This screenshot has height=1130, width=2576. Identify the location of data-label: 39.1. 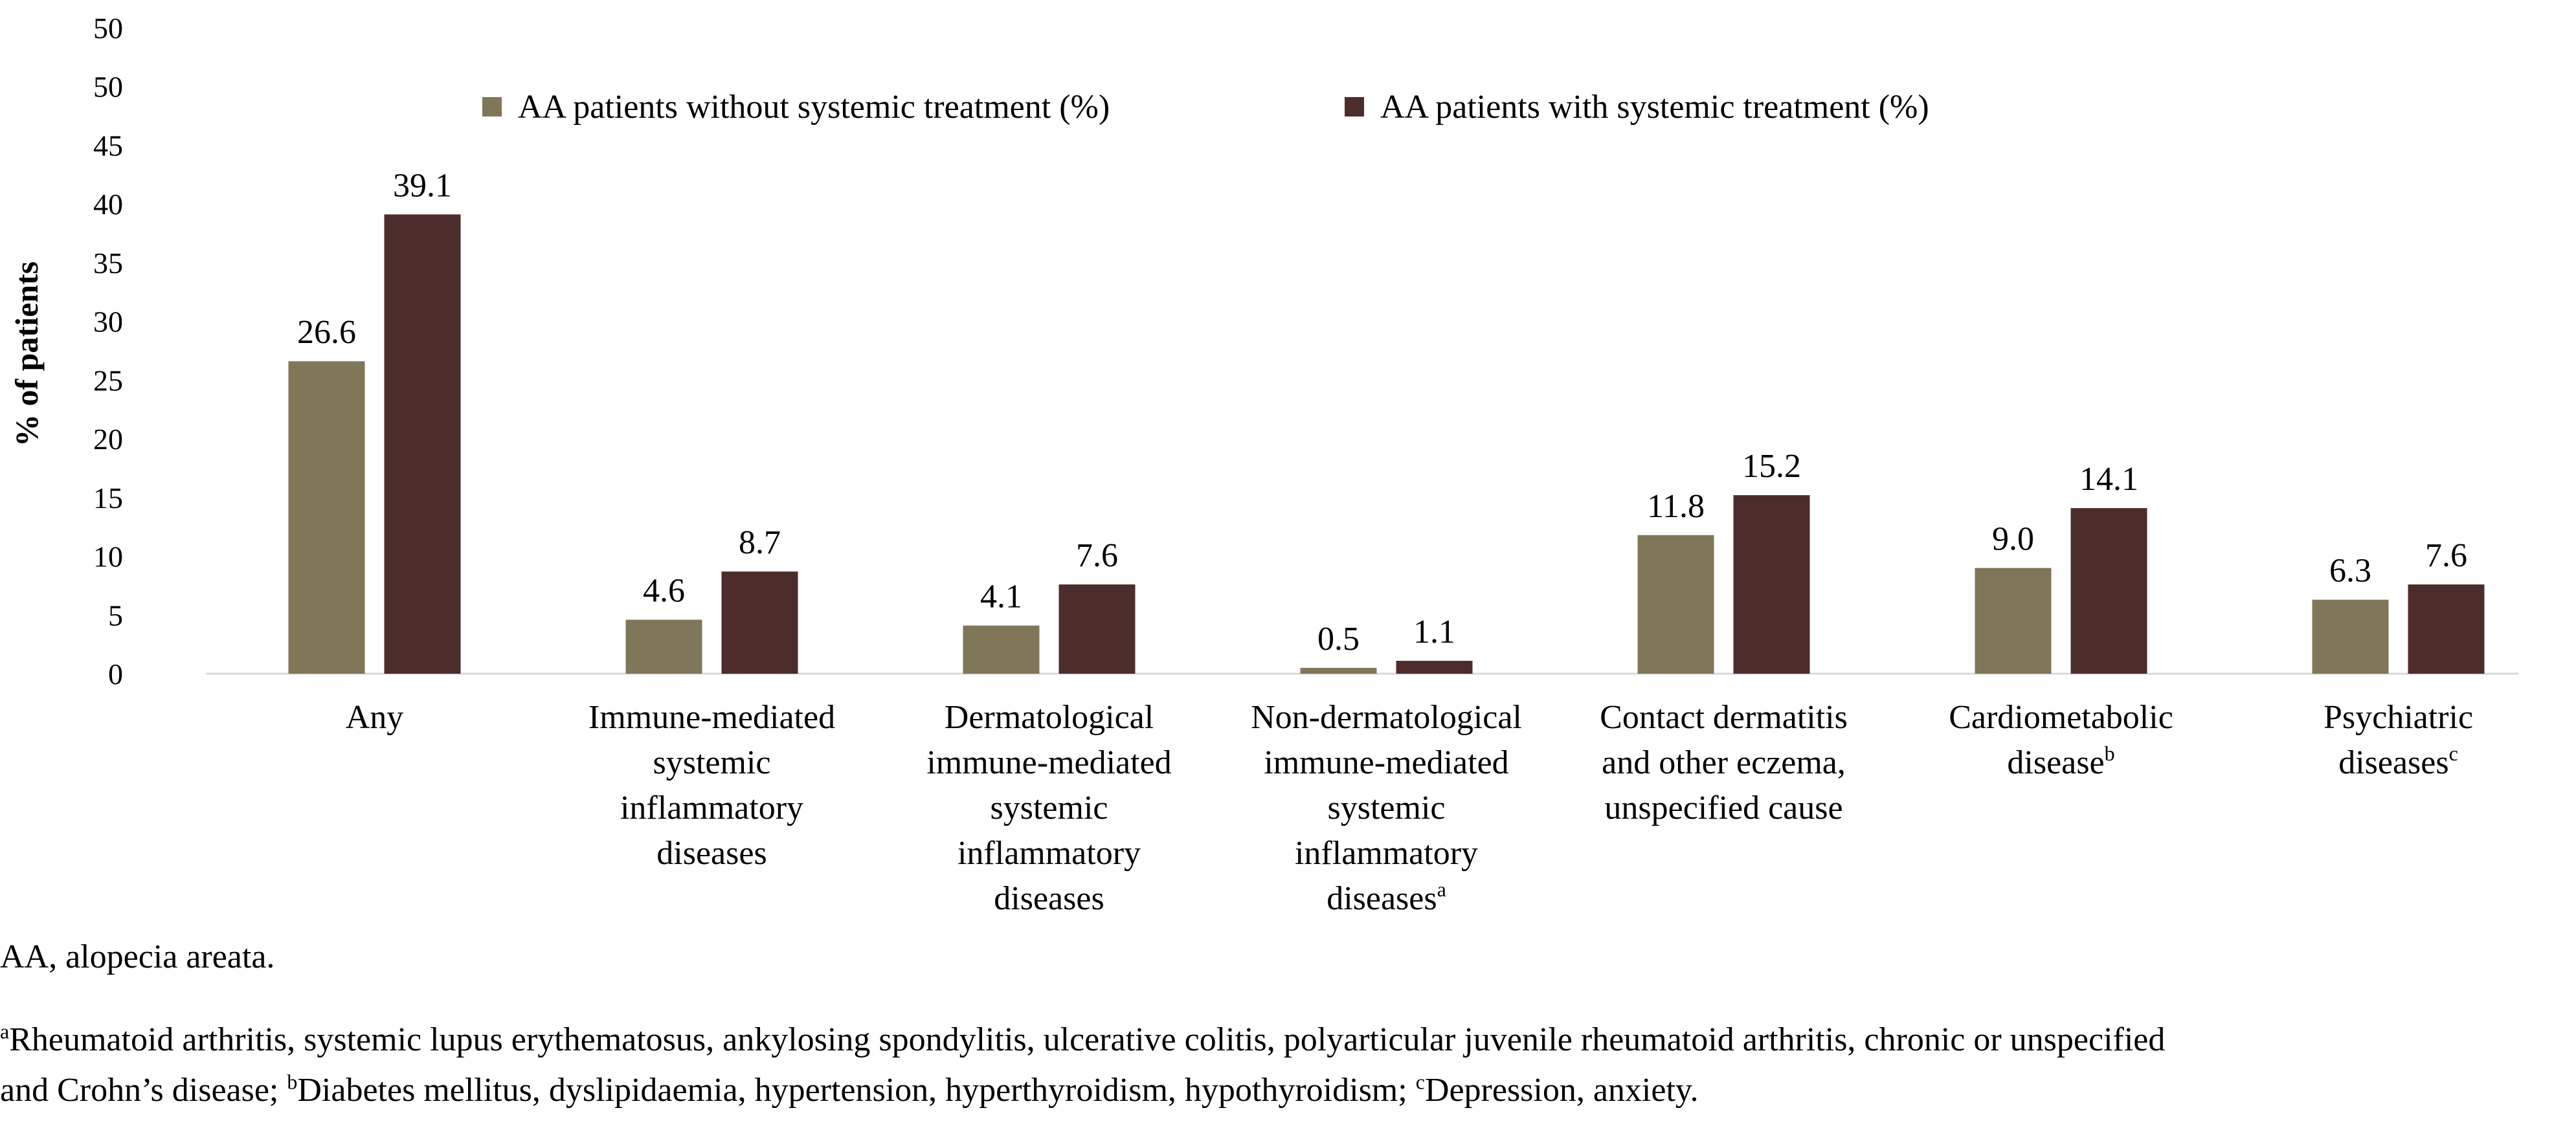
(423, 186).